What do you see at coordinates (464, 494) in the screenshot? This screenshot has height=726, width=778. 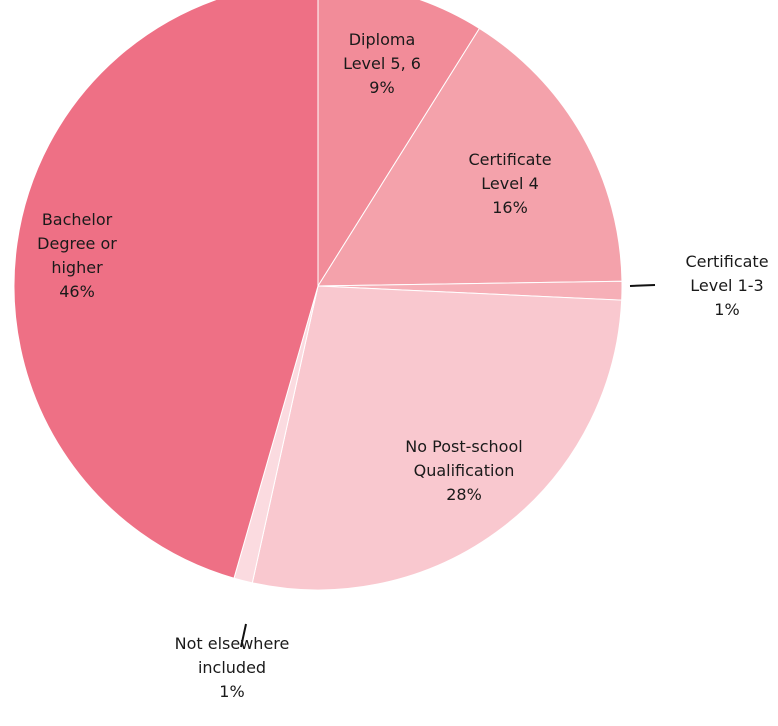 I see `slice-label-line: 28%` at bounding box center [464, 494].